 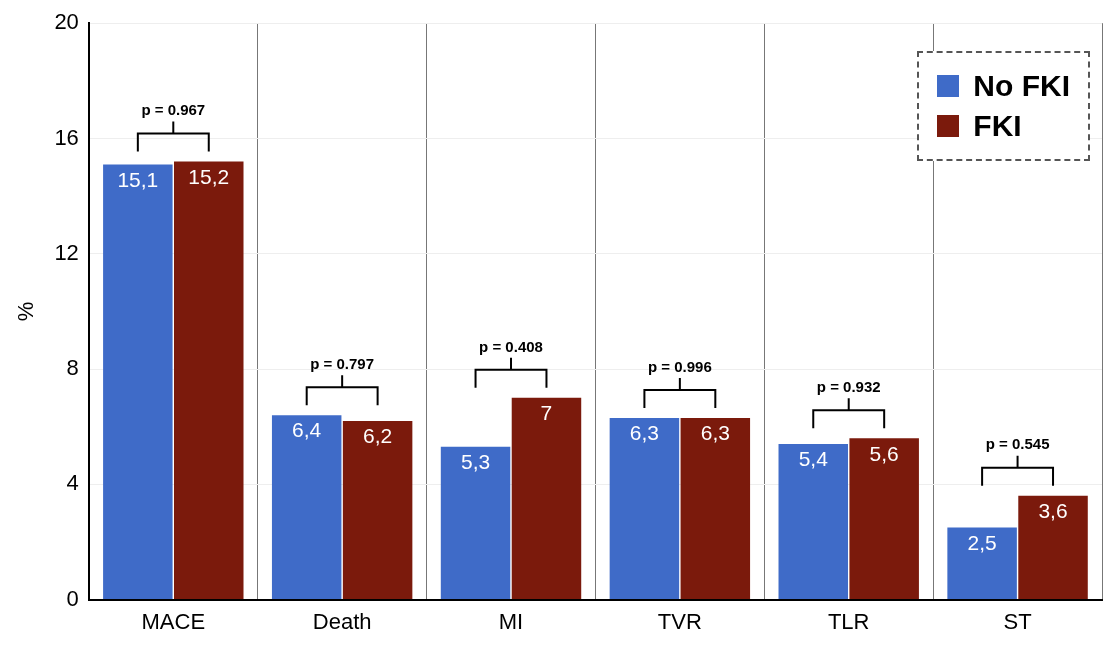 What do you see at coordinates (848, 386) in the screenshot?
I see `annotation: p = 0.932` at bounding box center [848, 386].